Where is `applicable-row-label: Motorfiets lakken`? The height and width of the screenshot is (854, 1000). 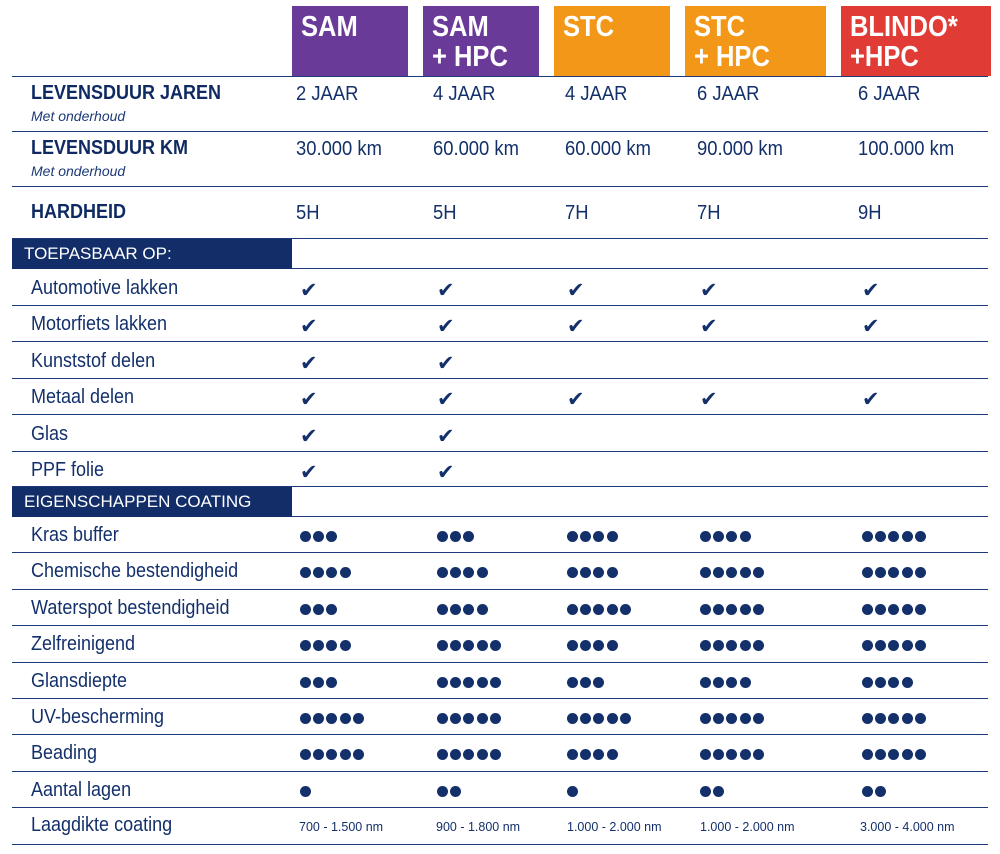
applicable-row-label: Motorfiets lakken is located at coordinates (99, 324).